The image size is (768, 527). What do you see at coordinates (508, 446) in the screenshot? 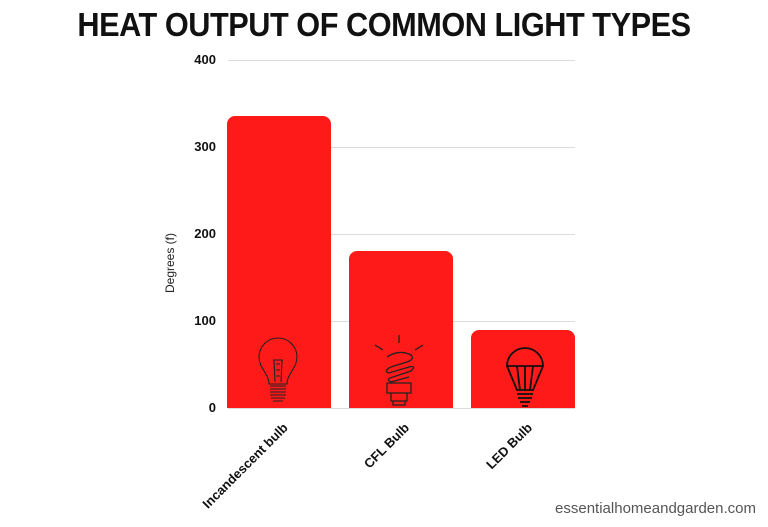
I see `x-label-led: LED Bulb` at bounding box center [508, 446].